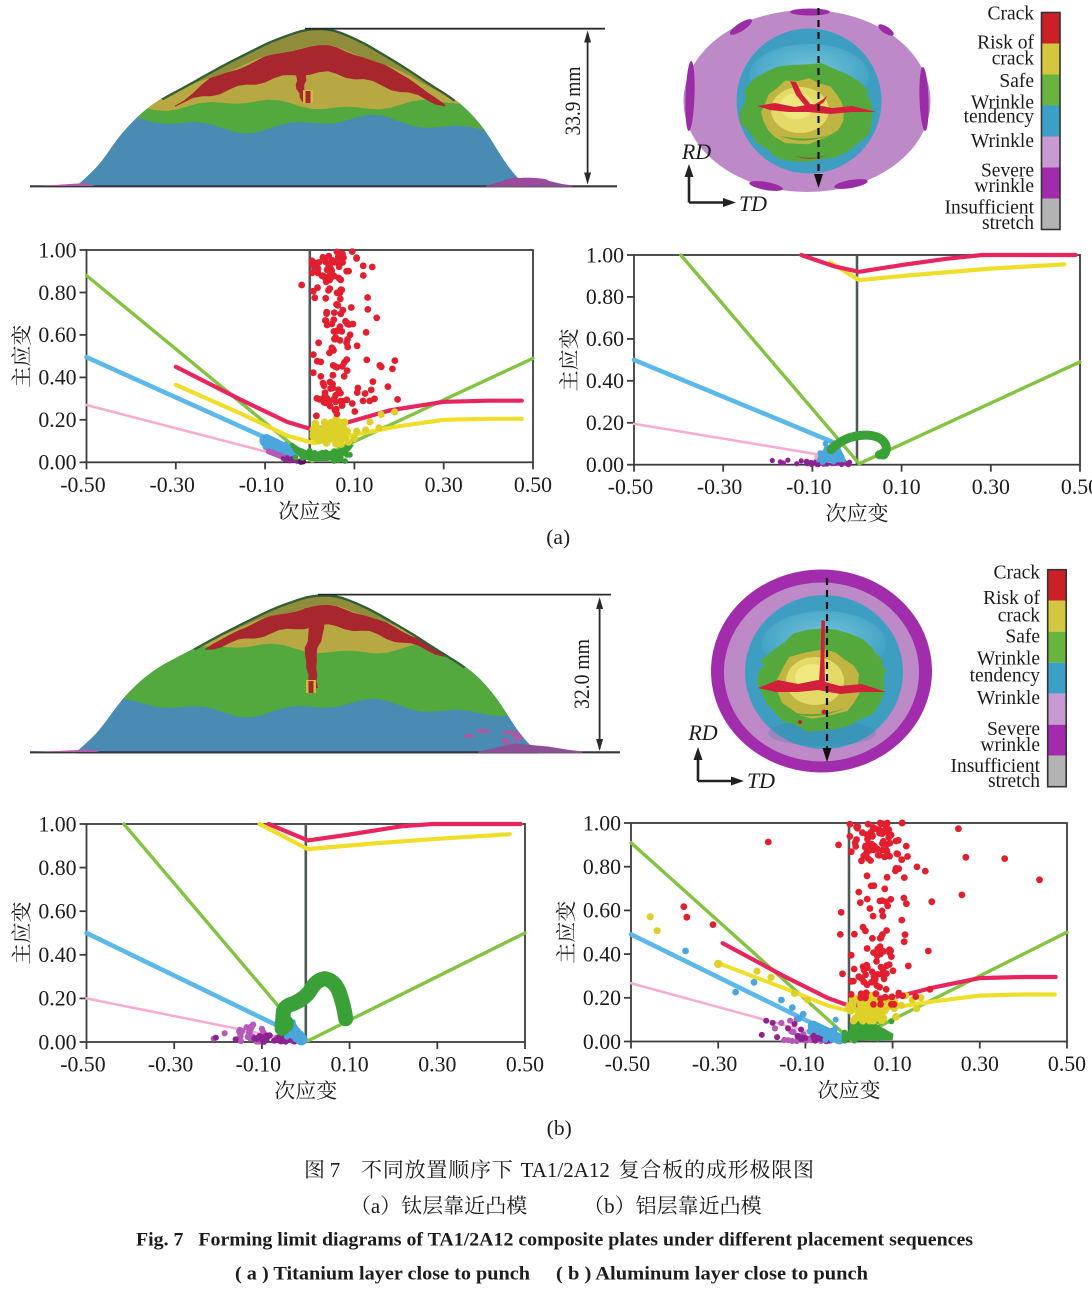 Image resolution: width=1092 pixels, height=1301 pixels. What do you see at coordinates (712, 1274) in the screenshot?
I see `svg-text:( b ) Aluminum layer close to: ( b ) Aluminum layer close to punch` at bounding box center [712, 1274].